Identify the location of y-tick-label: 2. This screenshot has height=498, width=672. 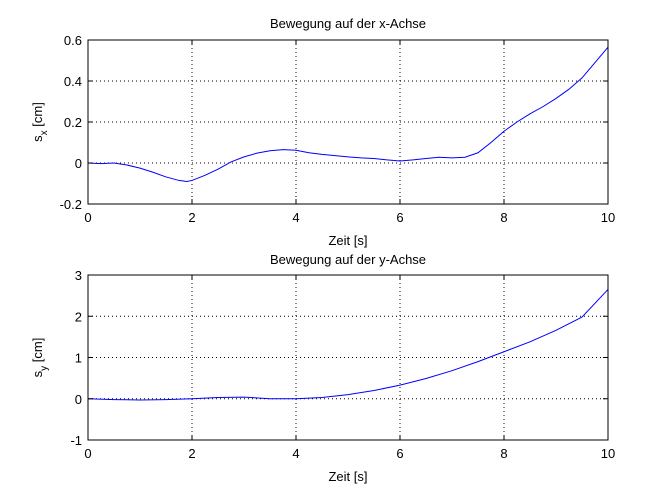
(78, 316).